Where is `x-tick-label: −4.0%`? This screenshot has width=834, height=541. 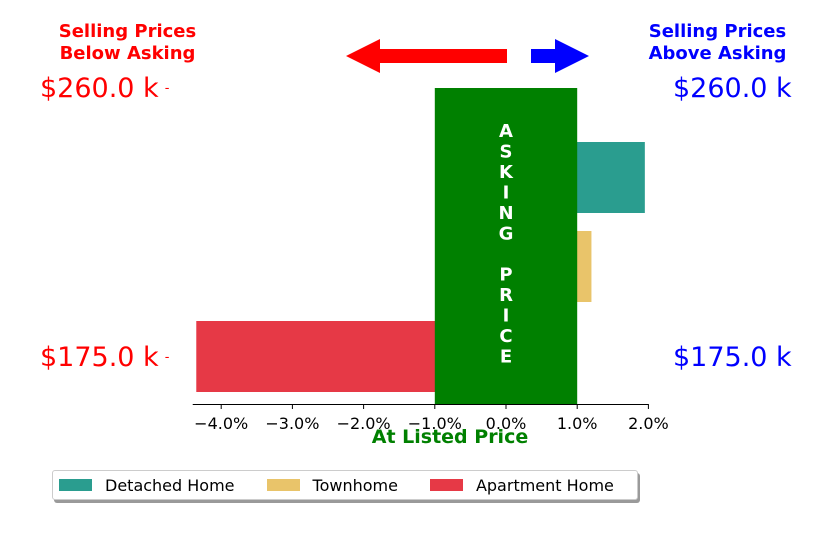 x-tick-label: −4.0% is located at coordinates (221, 423).